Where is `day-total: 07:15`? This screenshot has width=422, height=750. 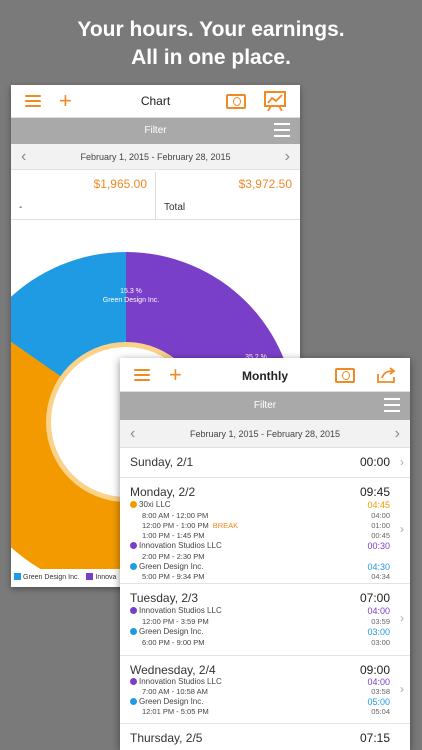
day-total: 07:15 is located at coordinates (374, 738).